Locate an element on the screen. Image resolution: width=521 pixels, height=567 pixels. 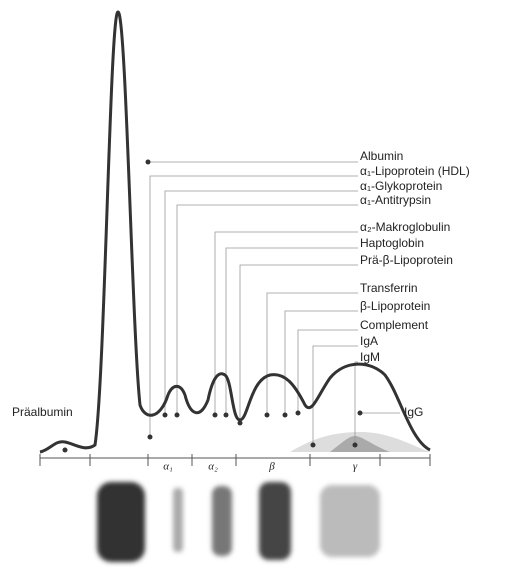
protein-label: IgA is located at coordinates (369, 341).